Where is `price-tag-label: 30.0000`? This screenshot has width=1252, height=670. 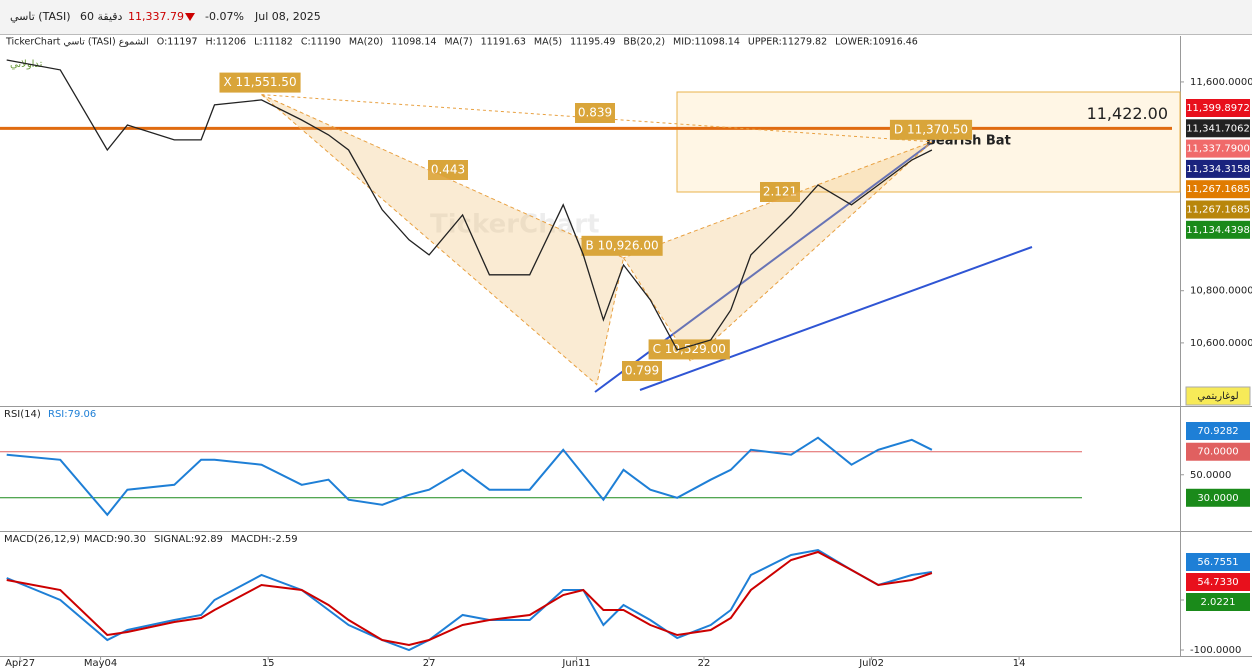
price-tag-label: 30.0000 is located at coordinates (1217, 498).